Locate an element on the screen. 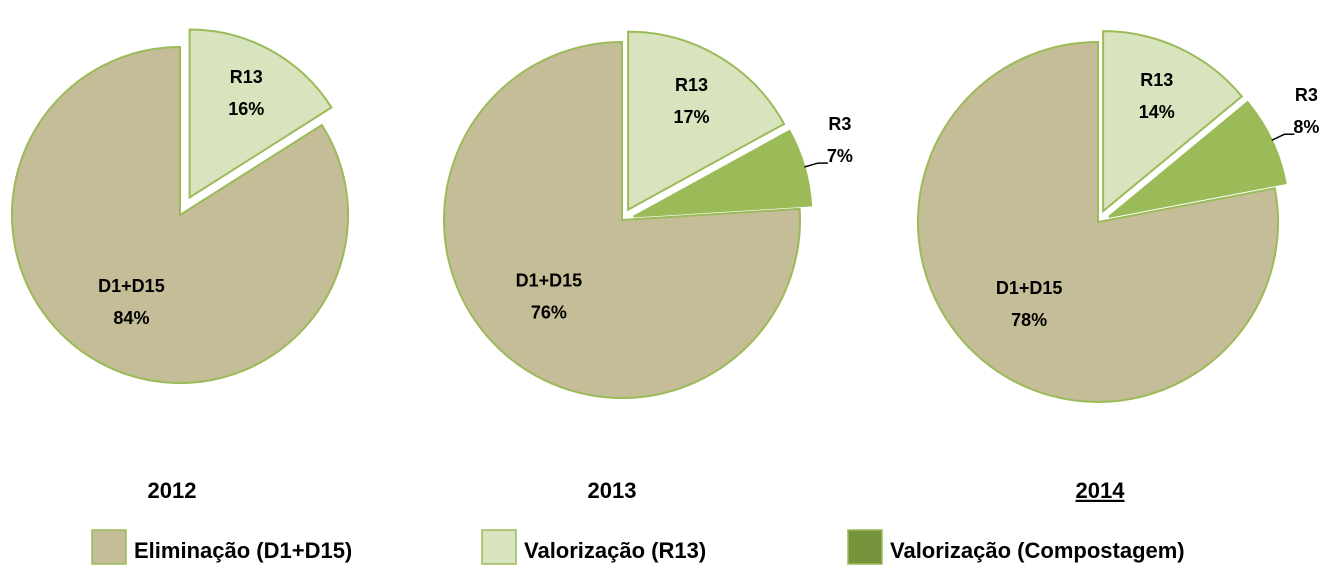 Image resolution: width=1338 pixels, height=571 pixels. chart-title: 2013 is located at coordinates (612, 490).